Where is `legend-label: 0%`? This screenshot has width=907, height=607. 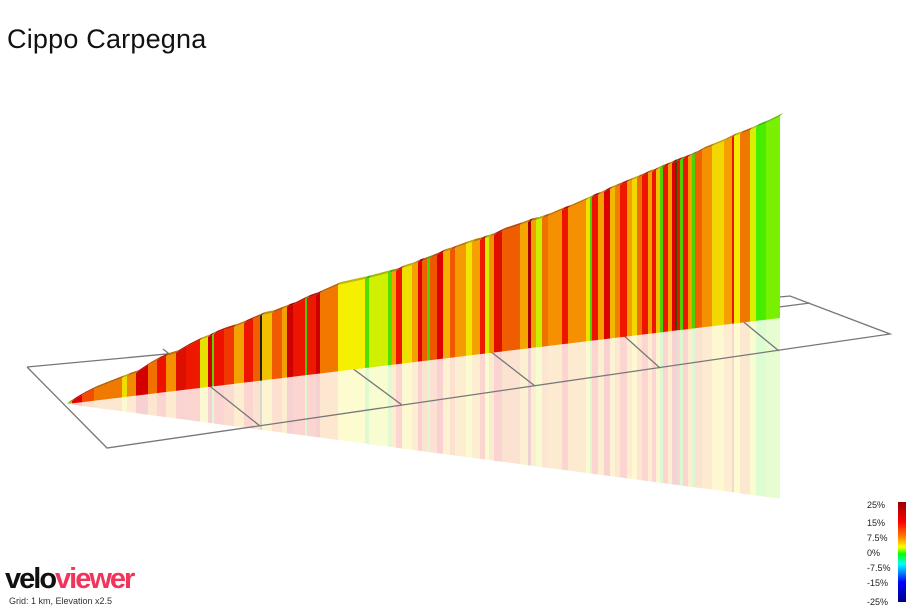
legend-label: 0% is located at coordinates (874, 553).